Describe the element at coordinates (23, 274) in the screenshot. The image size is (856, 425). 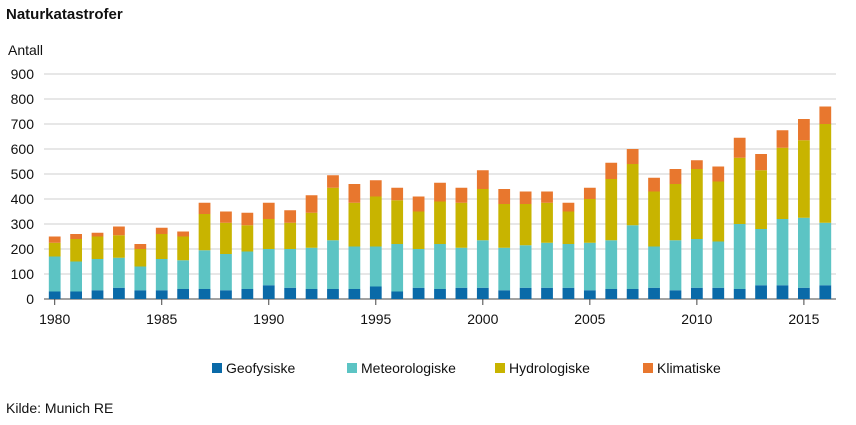
I see `y-tick-label: 100` at that location.